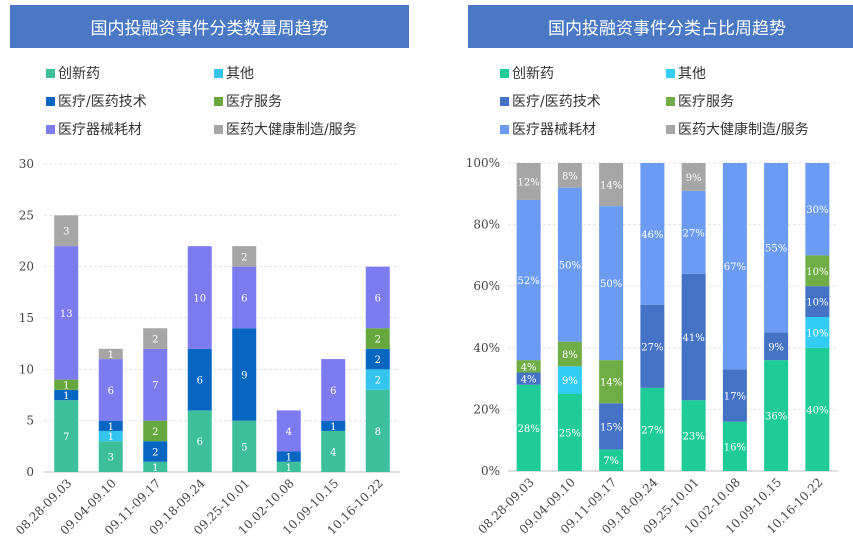  I want to click on bar-value-label: 17%, so click(735, 397).